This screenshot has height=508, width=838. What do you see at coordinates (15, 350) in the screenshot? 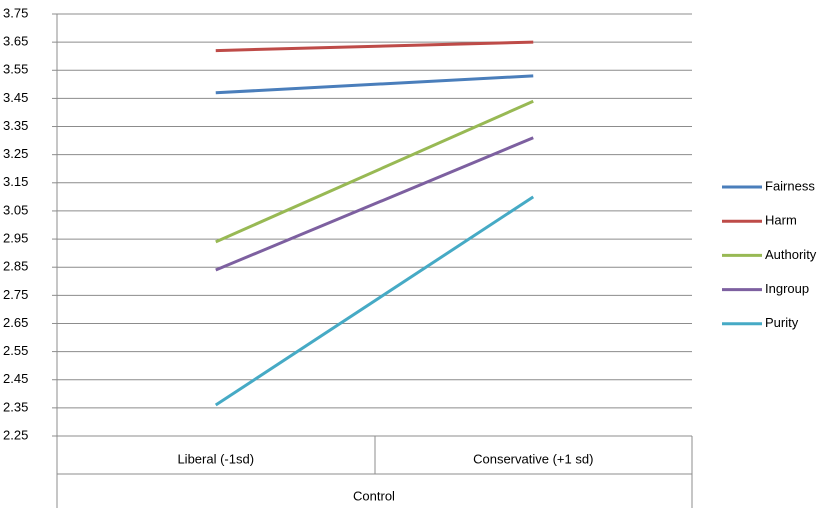
I see `y-tick-label: 2.55` at bounding box center [15, 350].